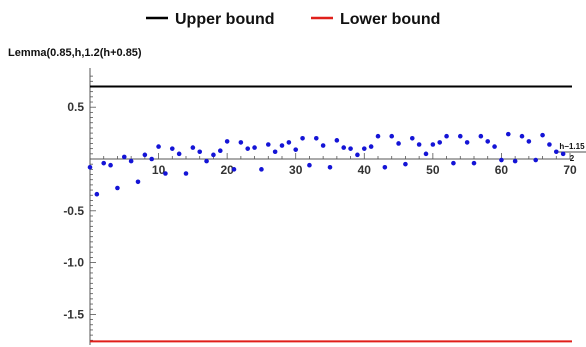 The height and width of the screenshot is (347, 586). What do you see at coordinates (502, 170) in the screenshot?
I see `x-tick-label: 60` at bounding box center [502, 170].